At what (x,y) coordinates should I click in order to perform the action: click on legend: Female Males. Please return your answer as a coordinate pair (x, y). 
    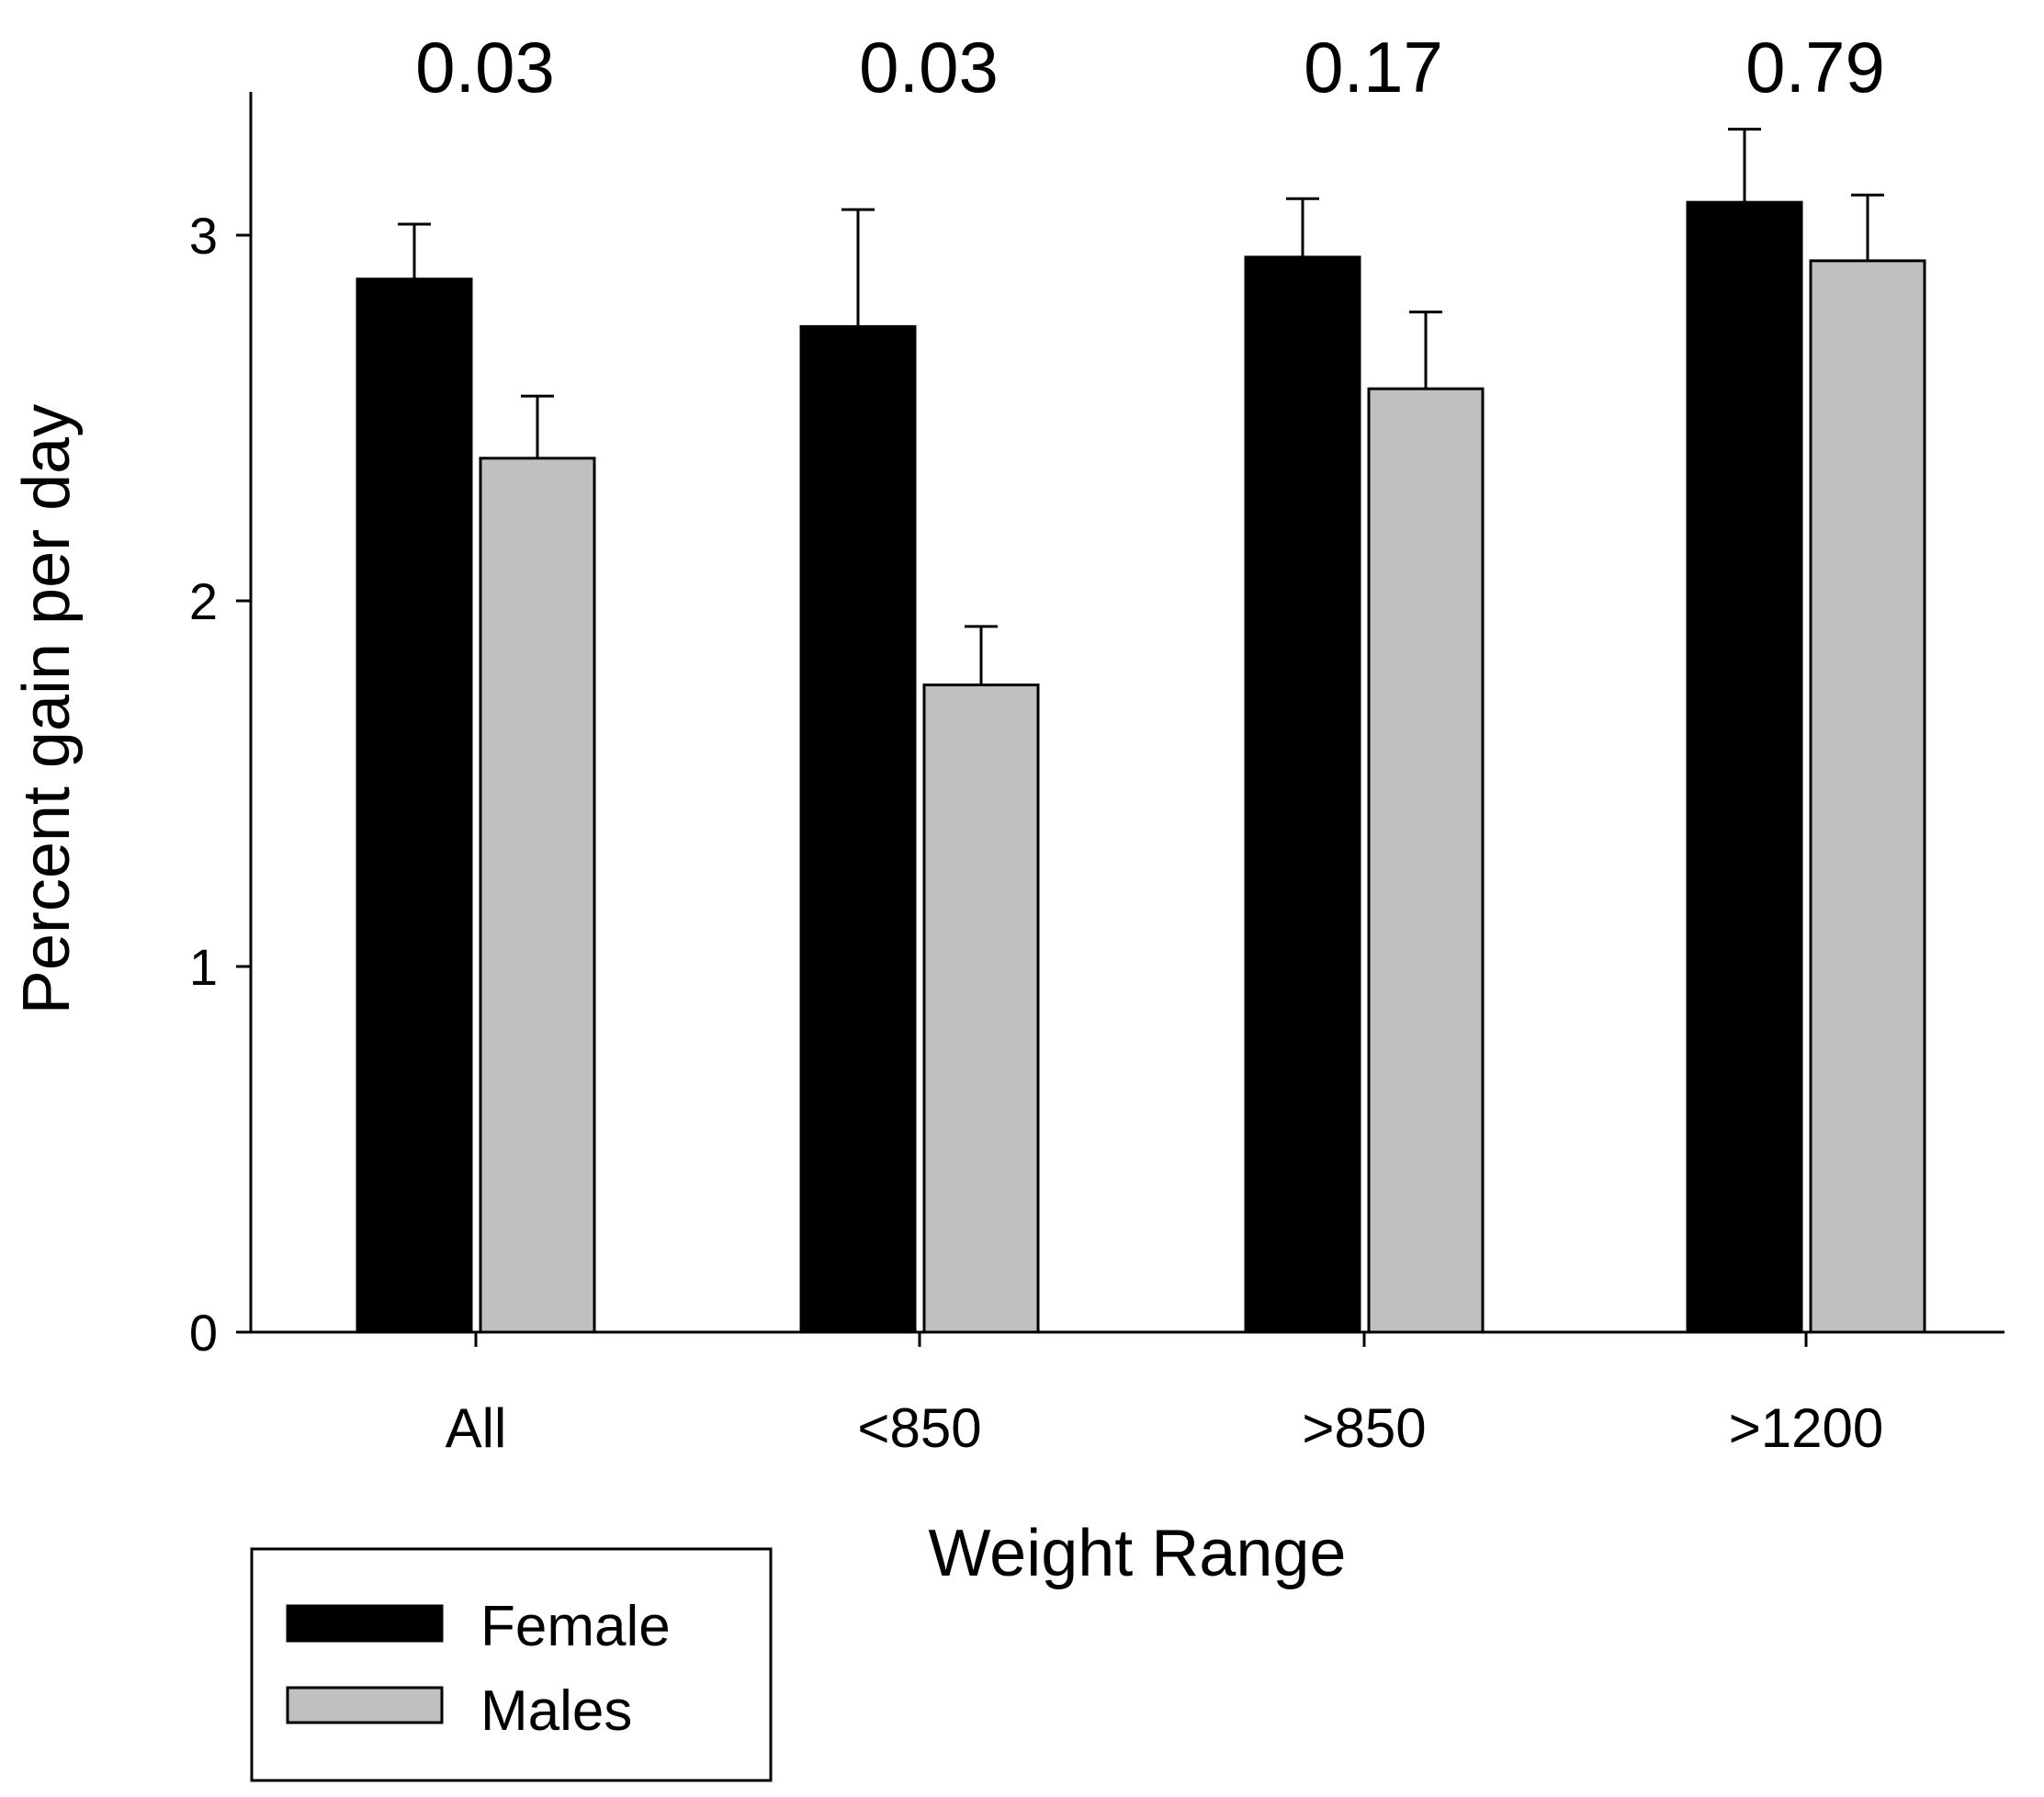
    Looking at the image, I should click on (511, 1665).